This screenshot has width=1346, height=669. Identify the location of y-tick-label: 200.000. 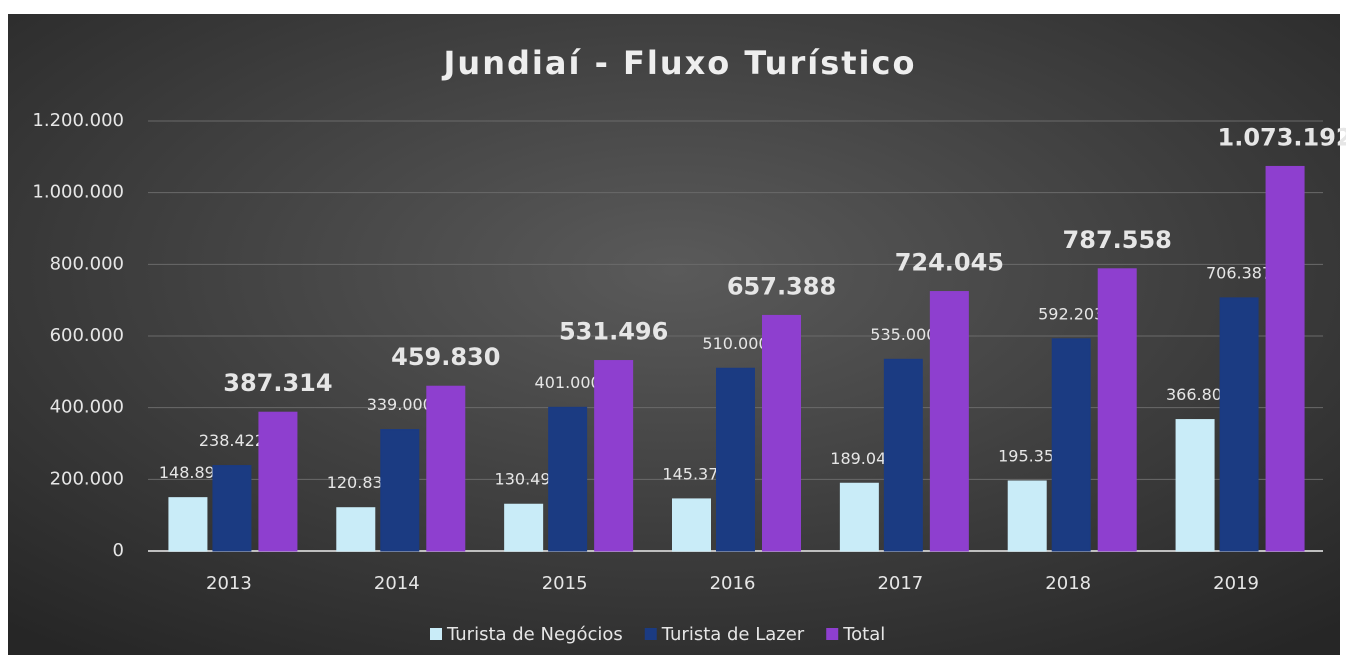
(87, 478).